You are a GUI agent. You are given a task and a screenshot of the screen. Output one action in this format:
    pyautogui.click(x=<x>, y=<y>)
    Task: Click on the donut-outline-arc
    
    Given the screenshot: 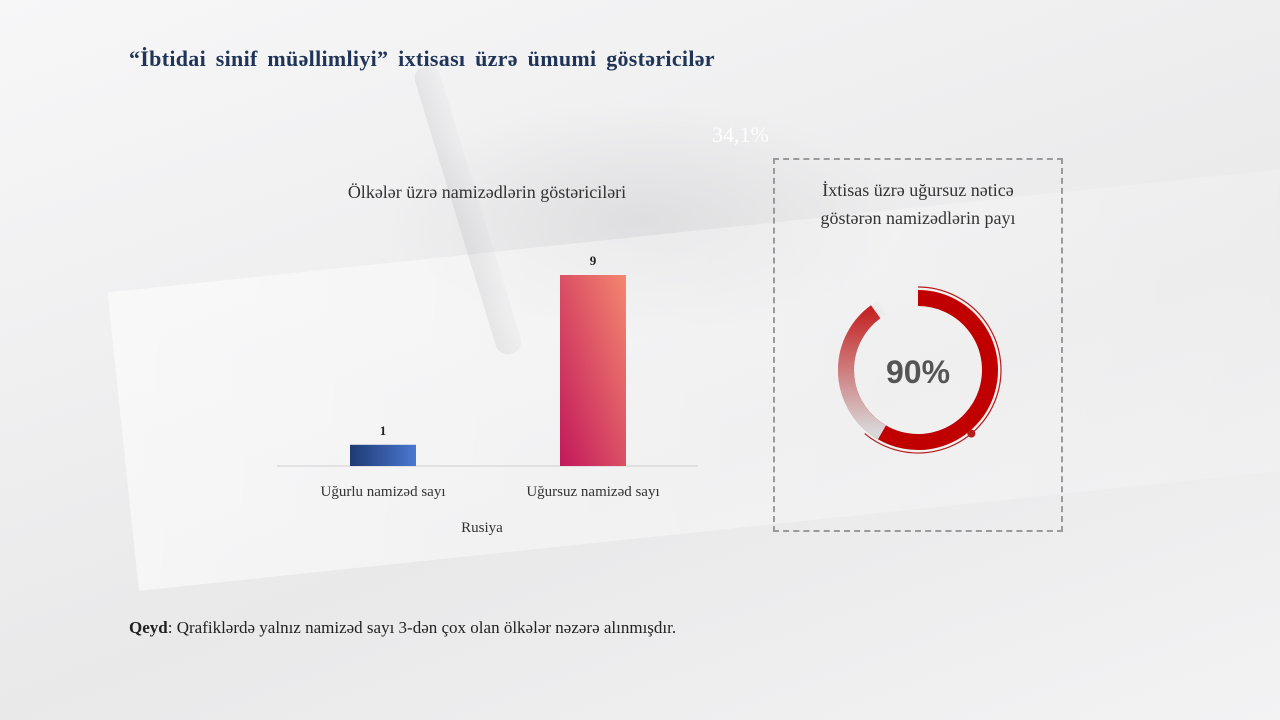 What is the action you would take?
    pyautogui.click(x=933, y=370)
    